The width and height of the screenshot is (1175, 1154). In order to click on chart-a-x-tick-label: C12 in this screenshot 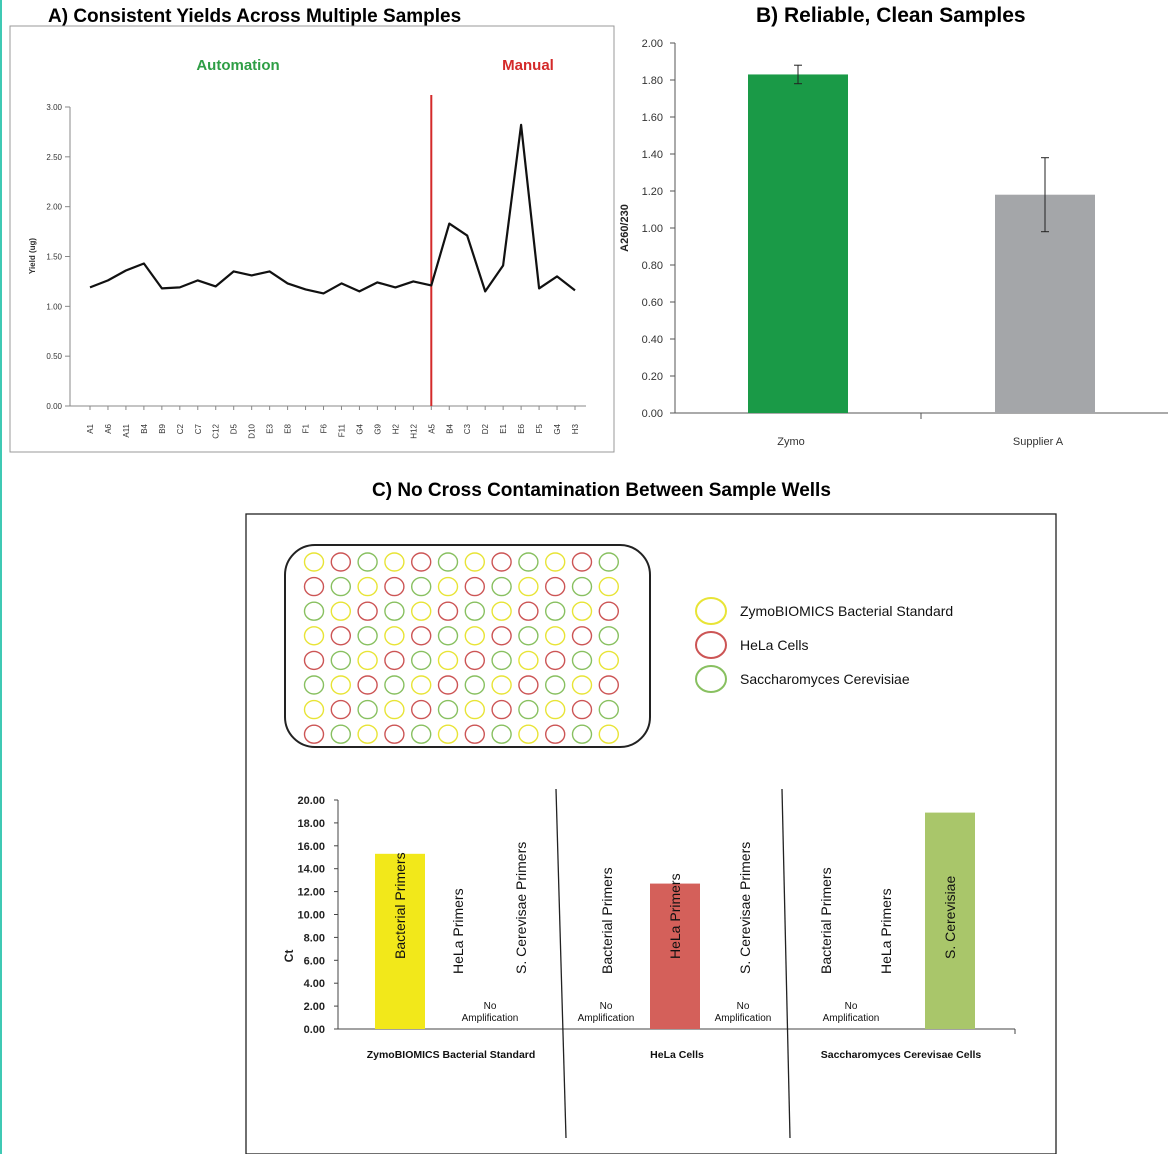, I will do `click(216, 430)`.